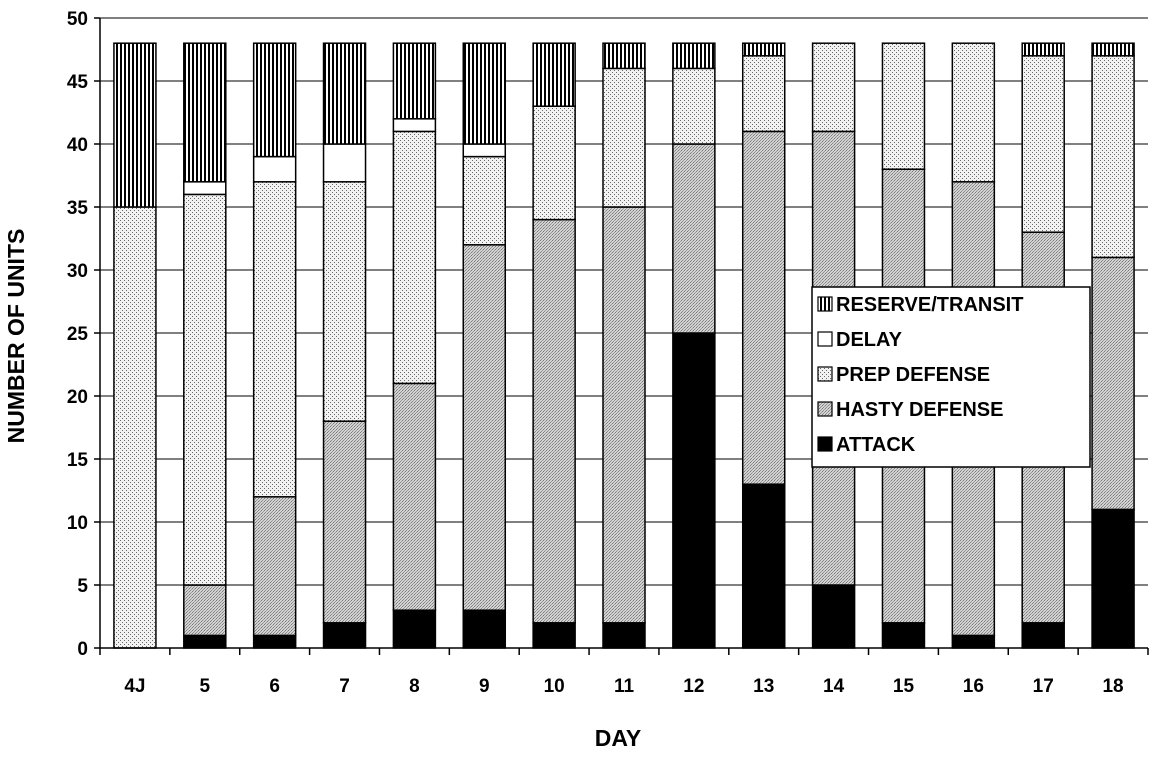 This screenshot has width=1151, height=759. I want to click on x-tick-label: 10, so click(554, 686).